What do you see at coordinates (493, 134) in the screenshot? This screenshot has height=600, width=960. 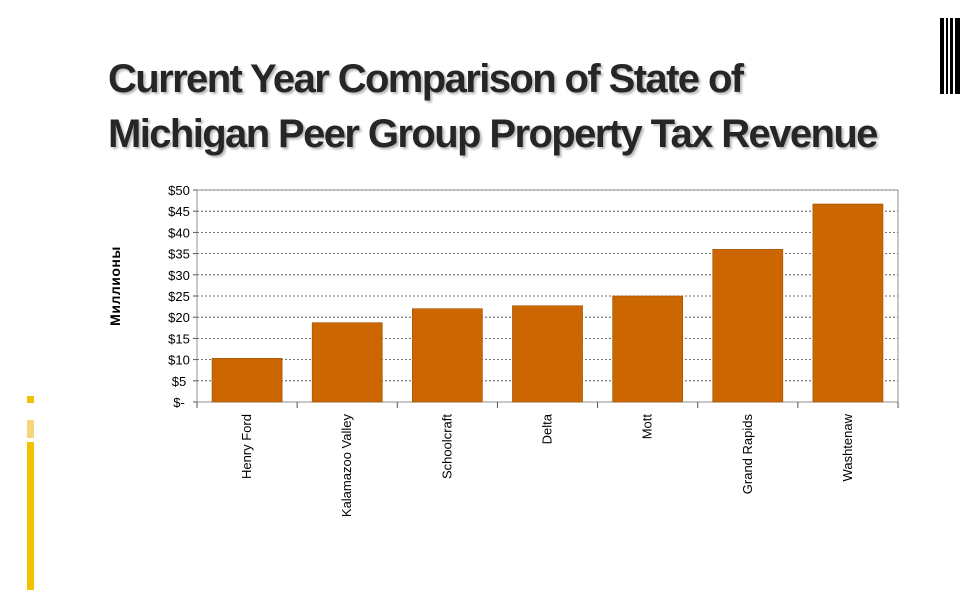 I see `slide-title-line-2: Michigan Peer Group Property Tax Revenue` at bounding box center [493, 134].